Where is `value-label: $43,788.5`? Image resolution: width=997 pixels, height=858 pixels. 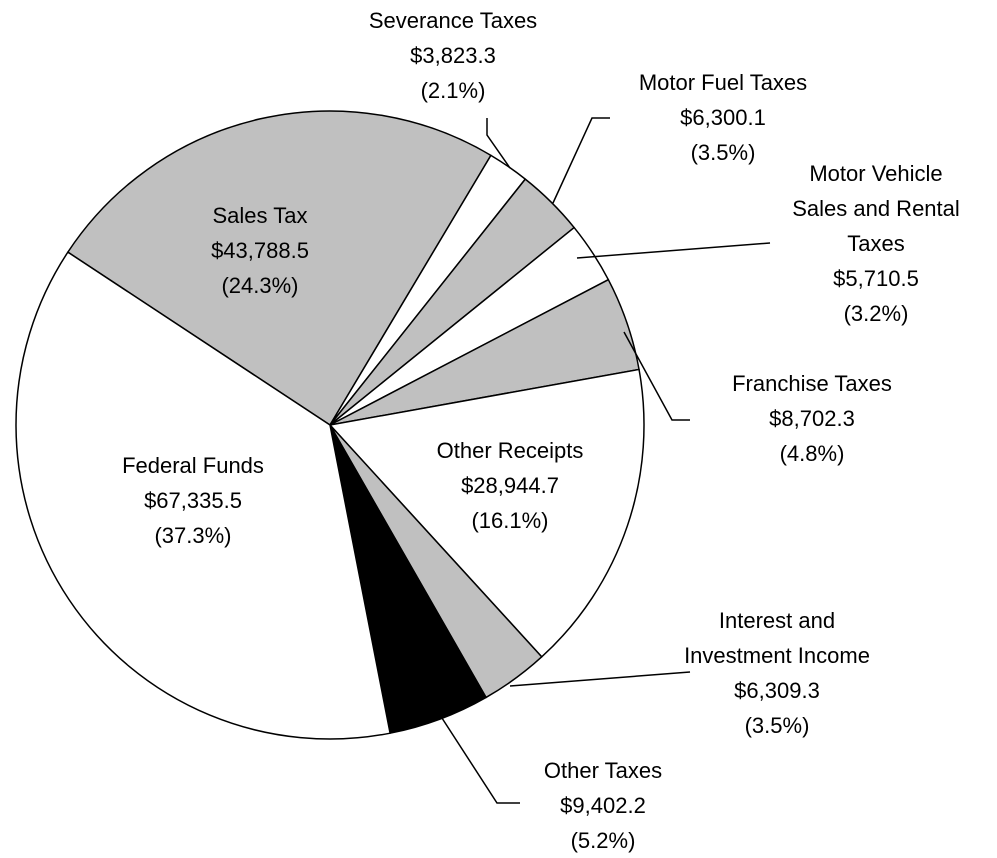
value-label: $43,788.5 is located at coordinates (260, 250).